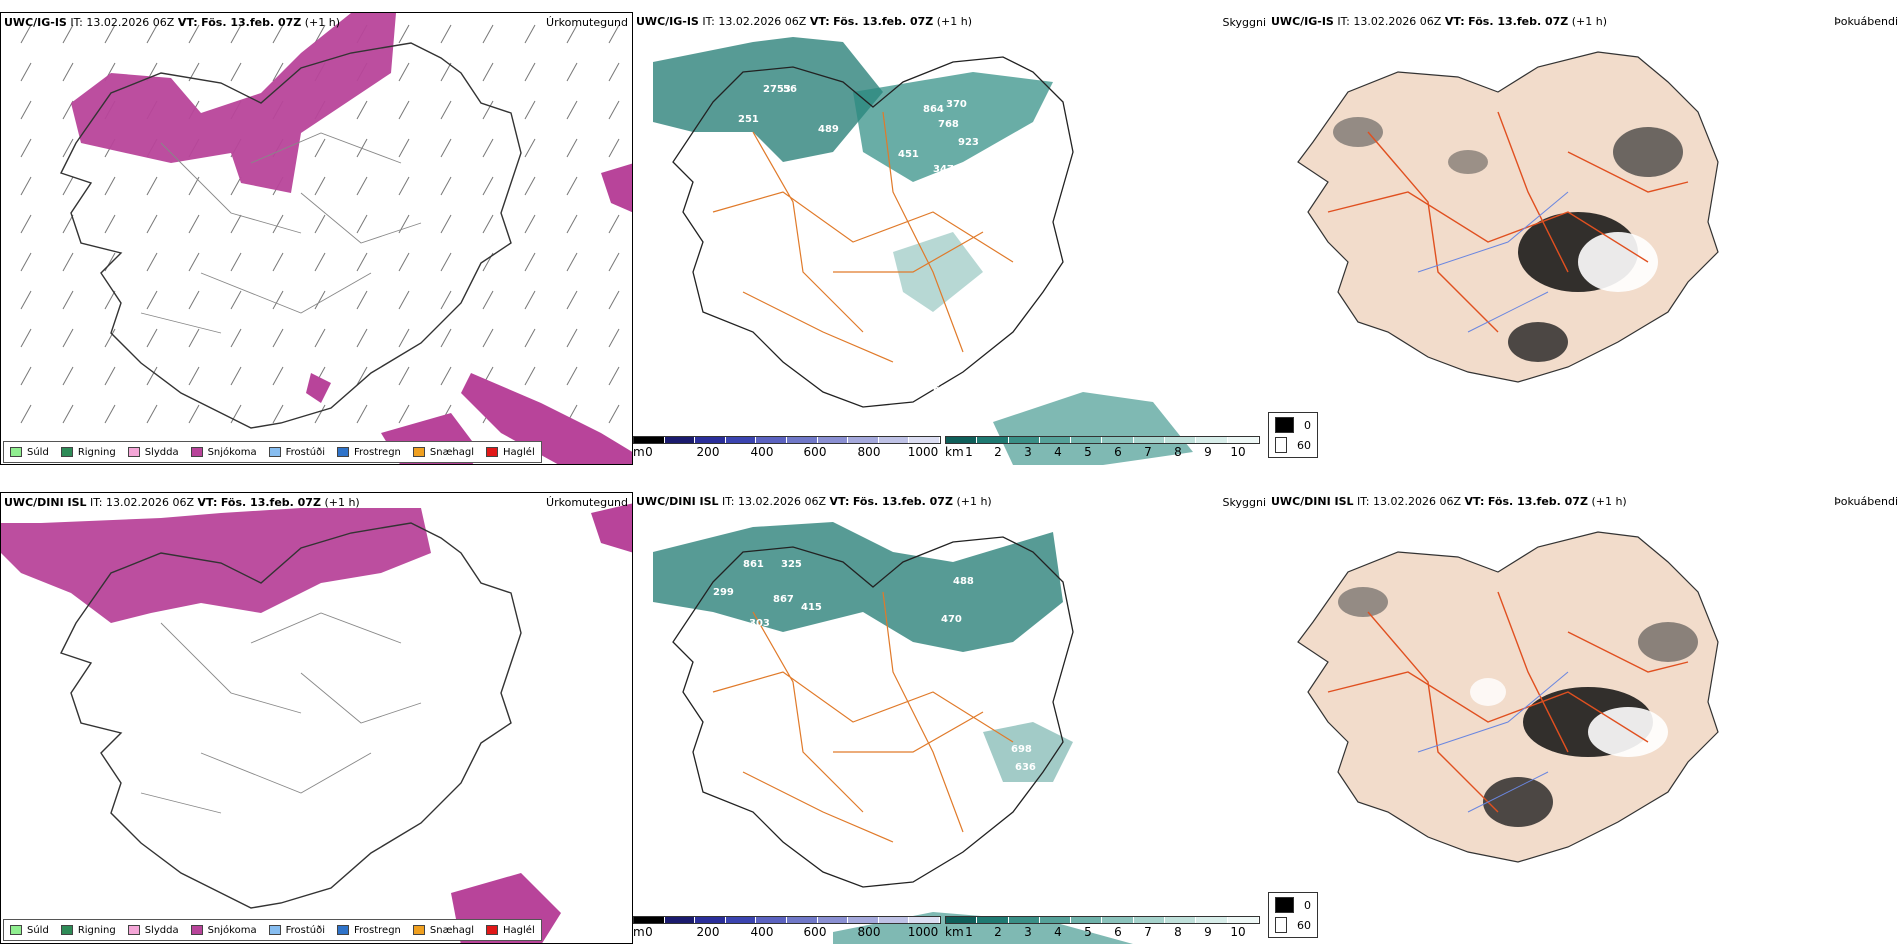  I want to click on ceiling-label: 56, so click(790, 89).